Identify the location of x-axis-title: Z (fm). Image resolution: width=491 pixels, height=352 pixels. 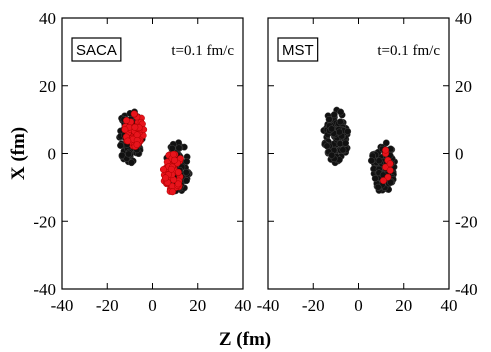
(245, 339).